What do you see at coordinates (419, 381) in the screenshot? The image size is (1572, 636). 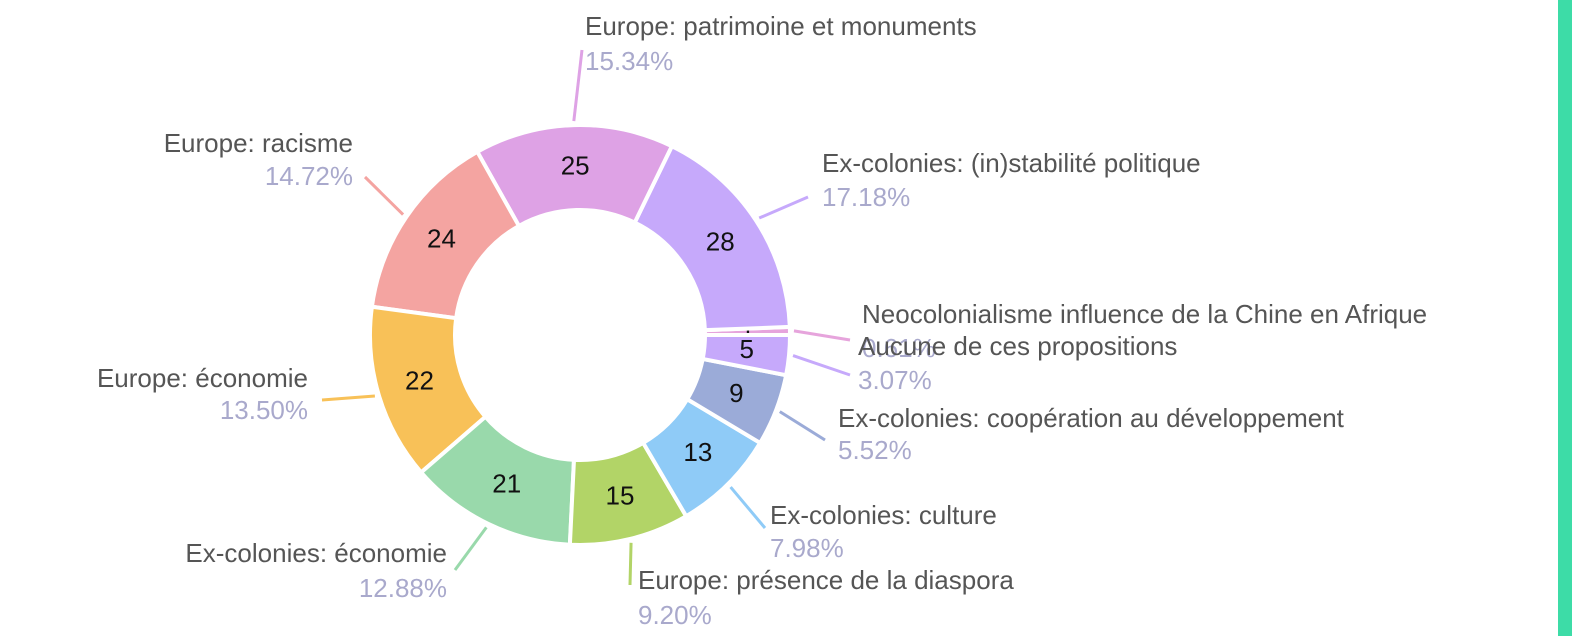 I see `slice-count: 22` at bounding box center [419, 381].